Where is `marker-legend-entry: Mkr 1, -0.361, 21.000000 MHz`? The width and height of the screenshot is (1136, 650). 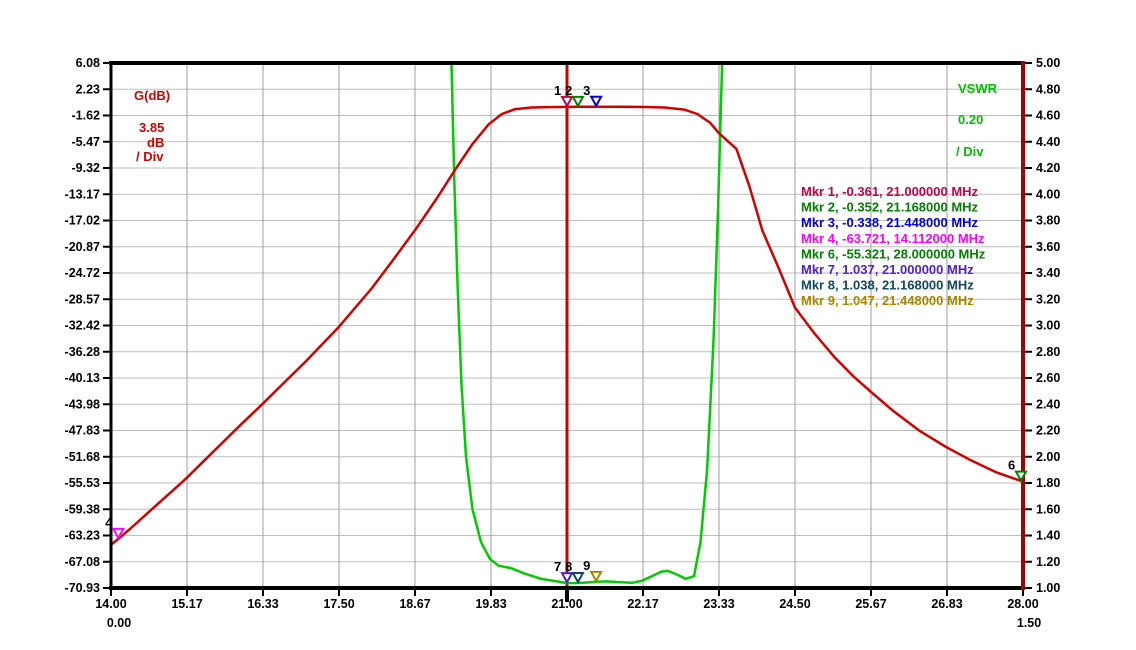
marker-legend-entry: Mkr 1, -0.361, 21.000000 MHz is located at coordinates (890, 191).